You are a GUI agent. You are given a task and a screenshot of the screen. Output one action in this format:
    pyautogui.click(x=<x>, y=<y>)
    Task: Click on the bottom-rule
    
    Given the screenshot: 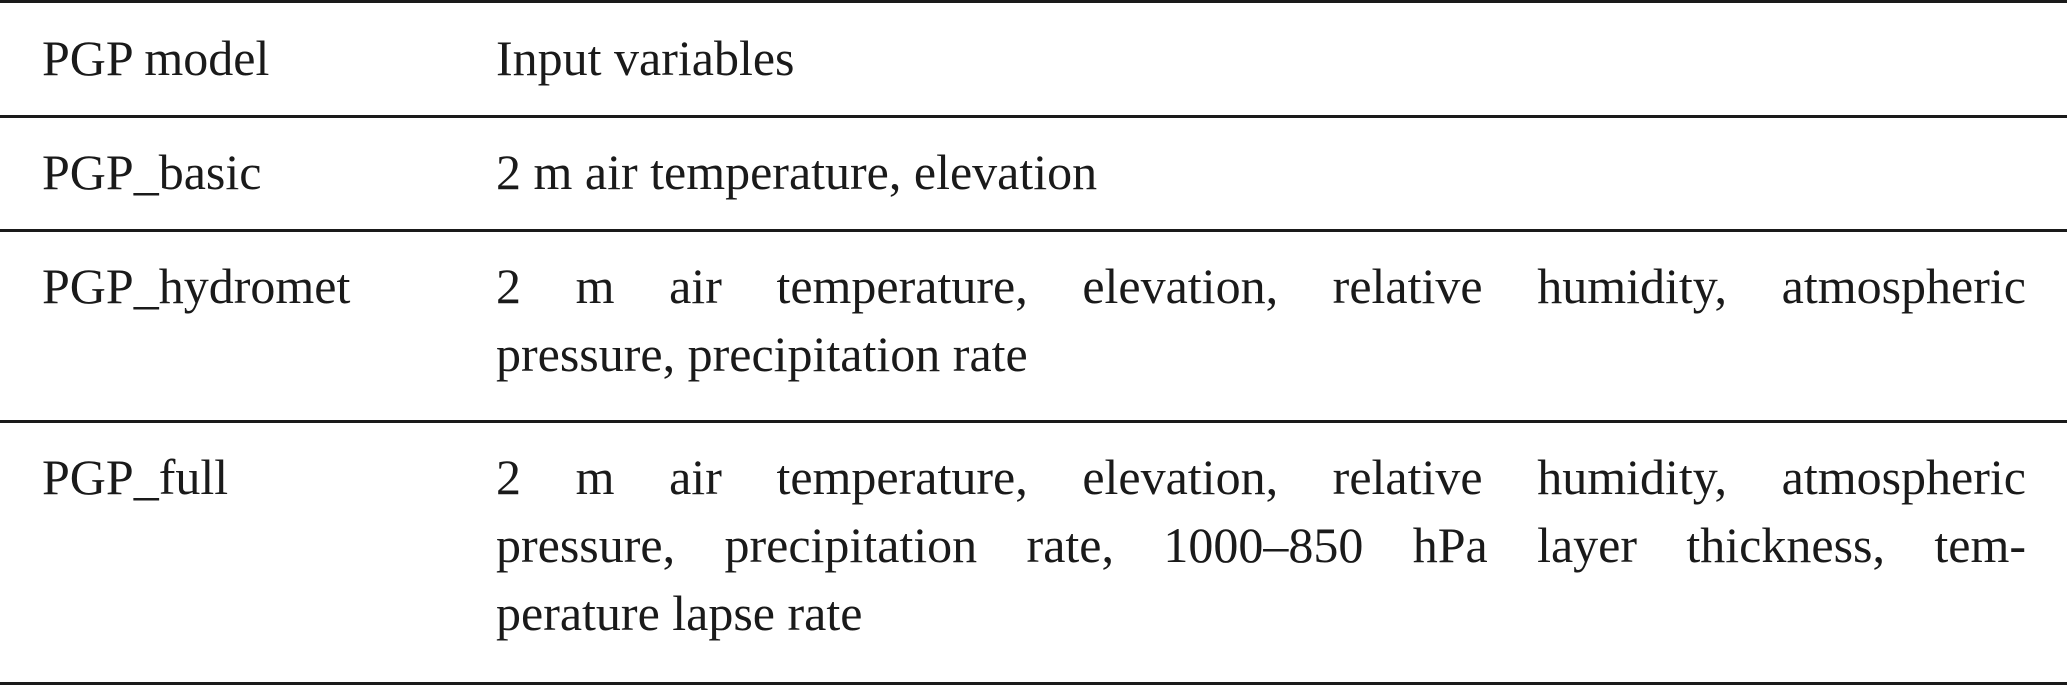 What is the action you would take?
    pyautogui.click(x=1033, y=683)
    